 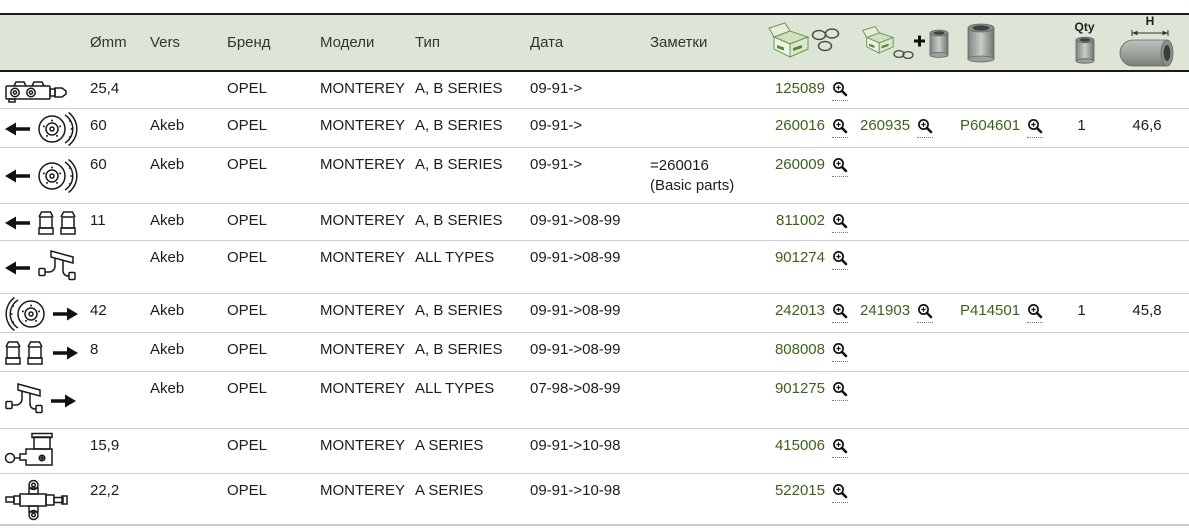 I want to click on part-number-link: P414501, so click(x=990, y=310).